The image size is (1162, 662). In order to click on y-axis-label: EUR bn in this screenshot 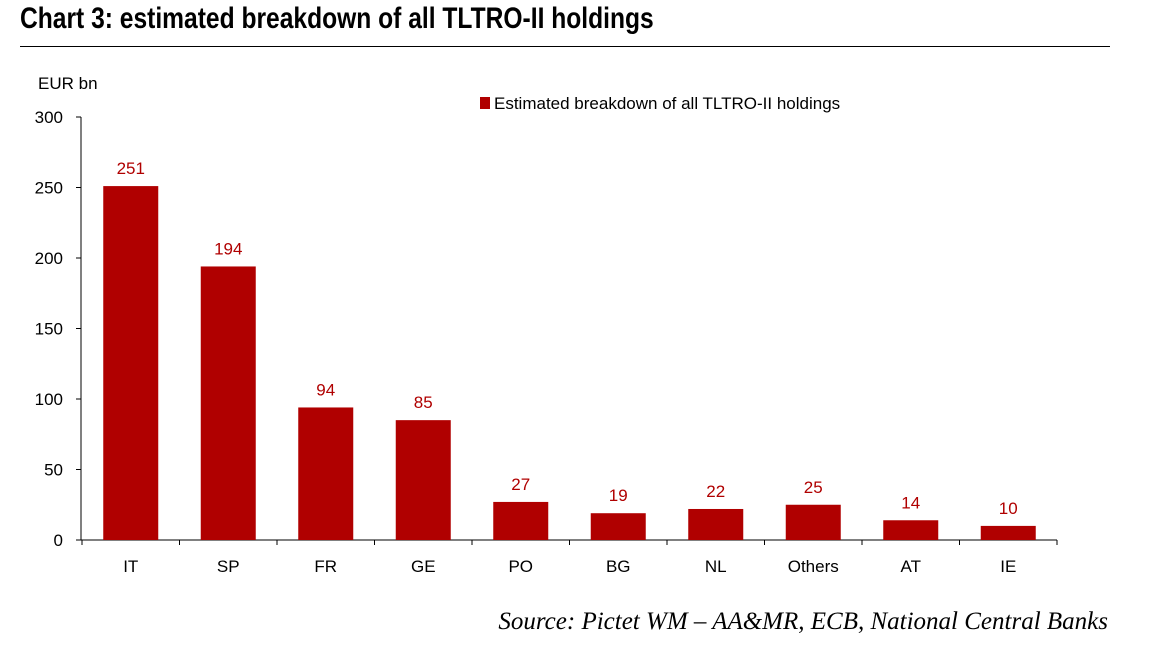, I will do `click(68, 83)`.